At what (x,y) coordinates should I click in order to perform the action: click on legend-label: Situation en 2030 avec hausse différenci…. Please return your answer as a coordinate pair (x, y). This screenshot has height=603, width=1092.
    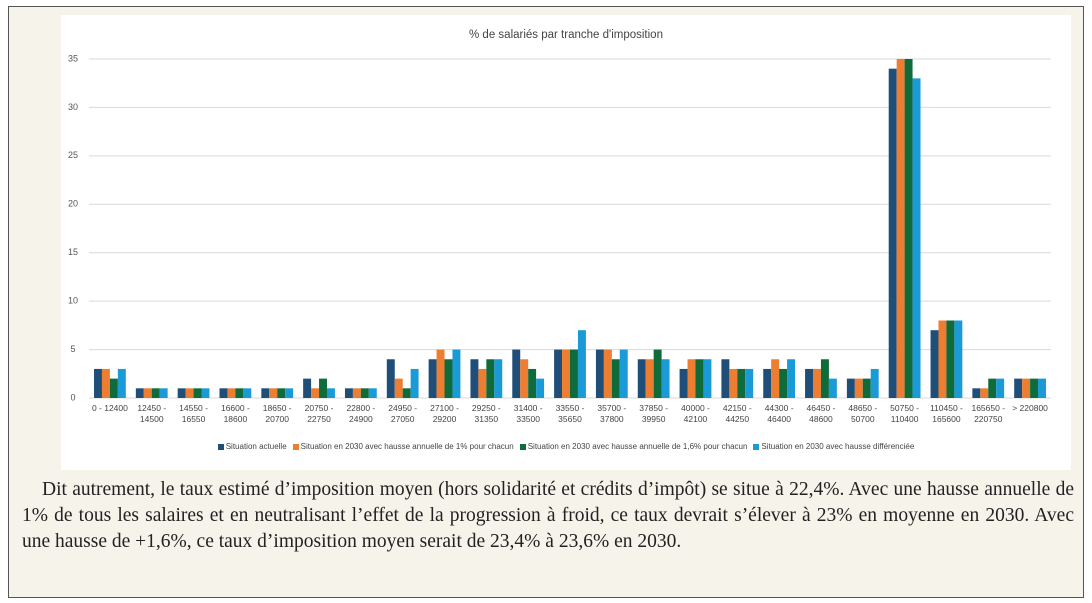
    Looking at the image, I should click on (838, 446).